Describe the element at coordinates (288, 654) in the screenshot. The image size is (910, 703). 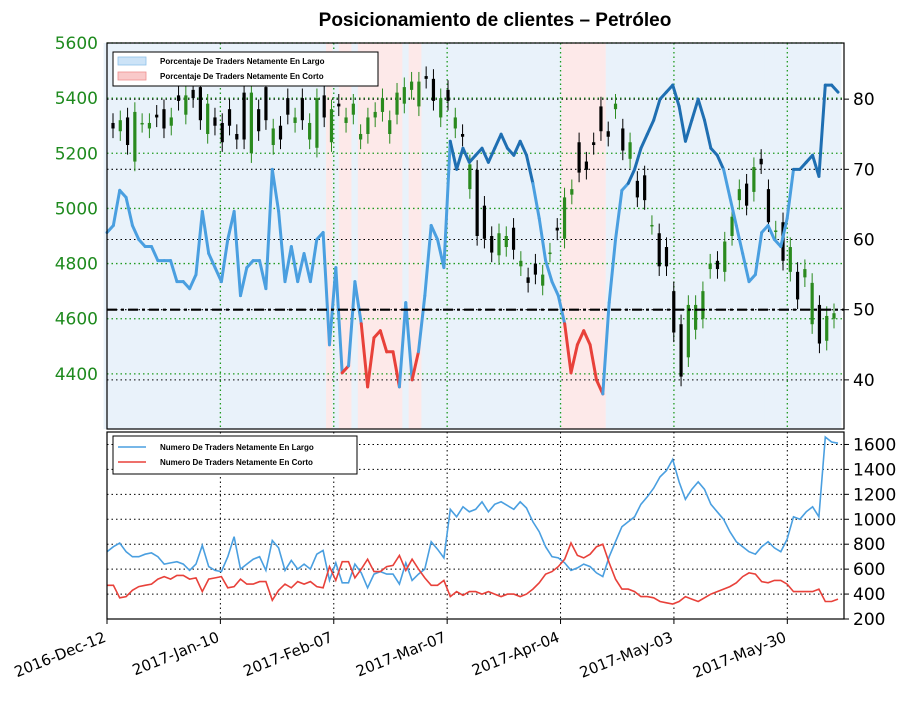
I see `date-tick-label: 2017-Feb-07` at that location.